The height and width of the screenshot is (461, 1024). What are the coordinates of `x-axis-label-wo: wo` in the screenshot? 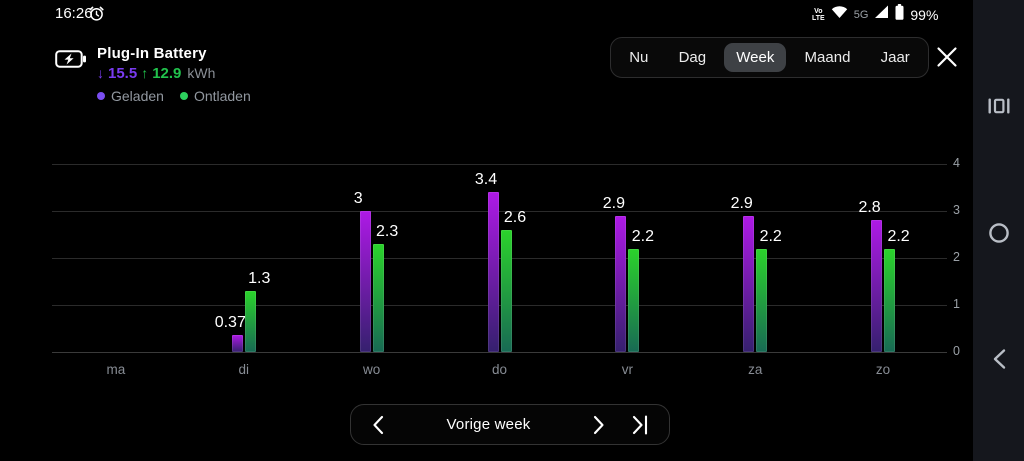 It's located at (372, 369).